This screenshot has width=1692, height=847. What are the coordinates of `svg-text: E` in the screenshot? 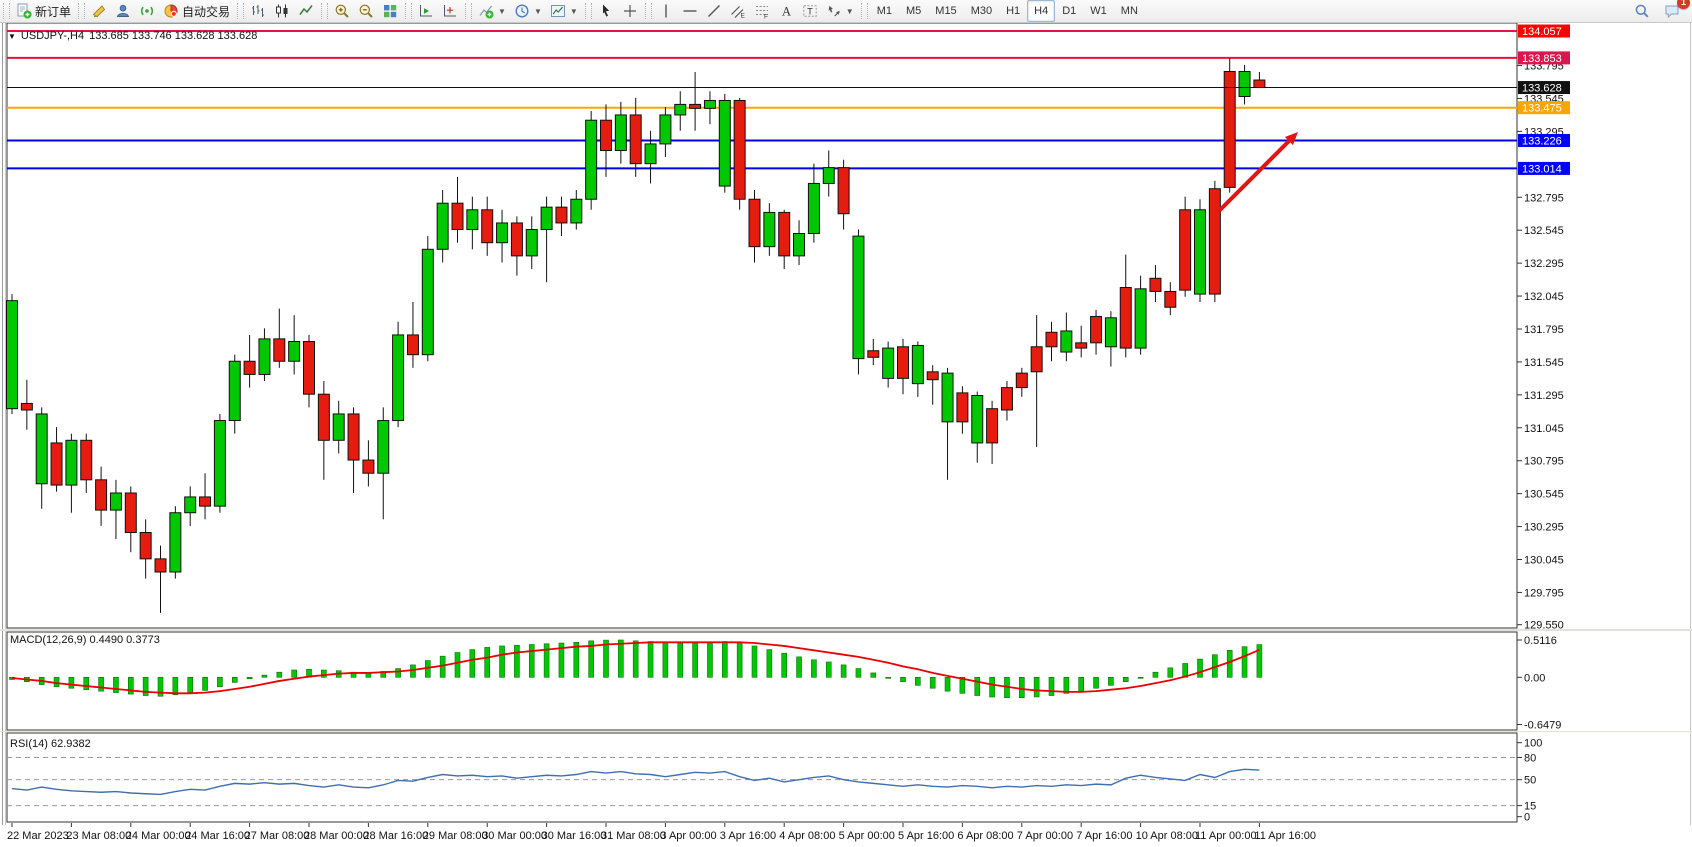 It's located at (742, 16).